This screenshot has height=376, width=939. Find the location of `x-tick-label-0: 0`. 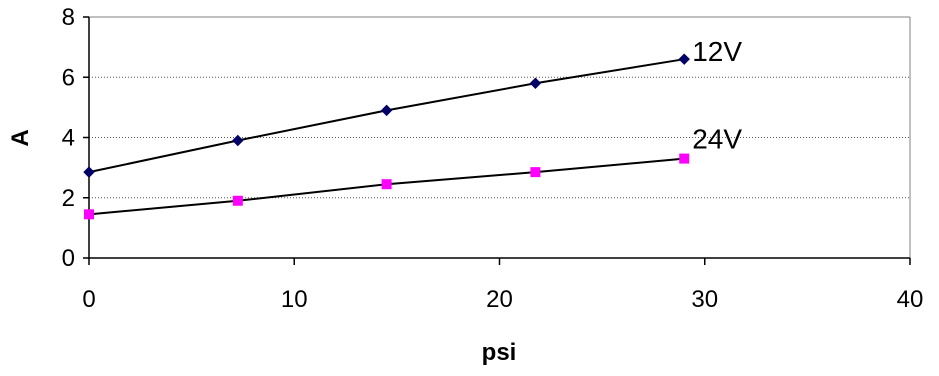

x-tick-label-0: 0 is located at coordinates (88, 299).